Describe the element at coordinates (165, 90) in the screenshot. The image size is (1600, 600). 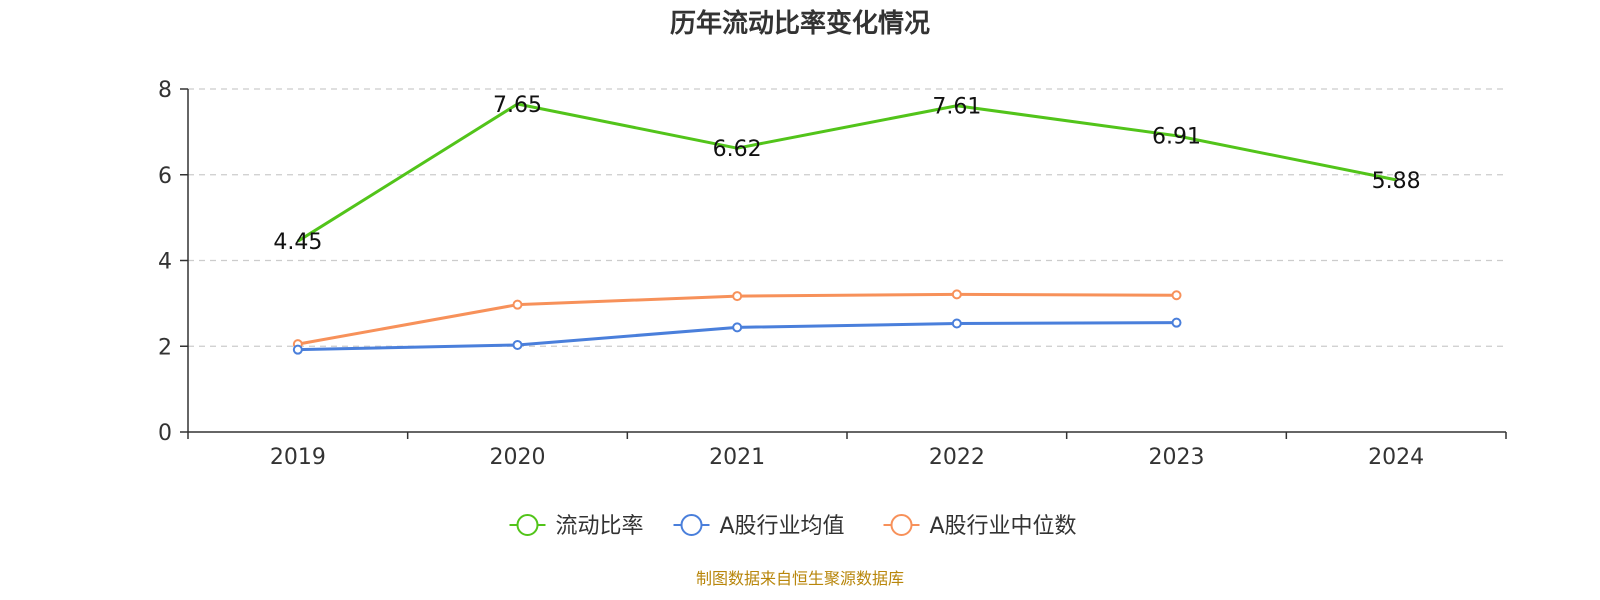
I see `y-tick-label: 8` at that location.